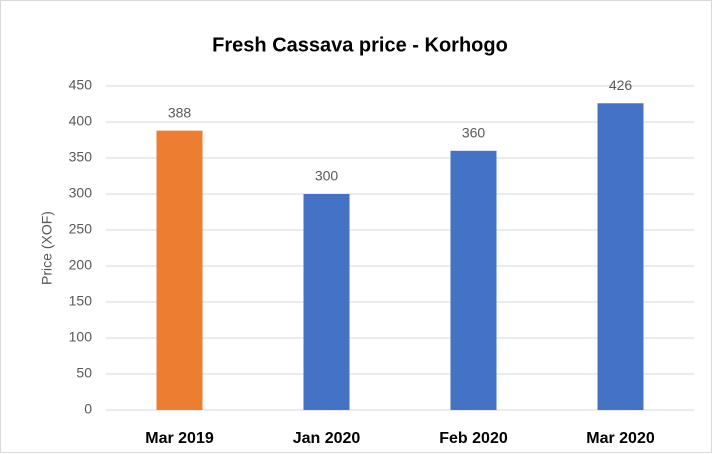 The width and height of the screenshot is (713, 454). I want to click on x-tick-label: Mar 2020, so click(620, 438).